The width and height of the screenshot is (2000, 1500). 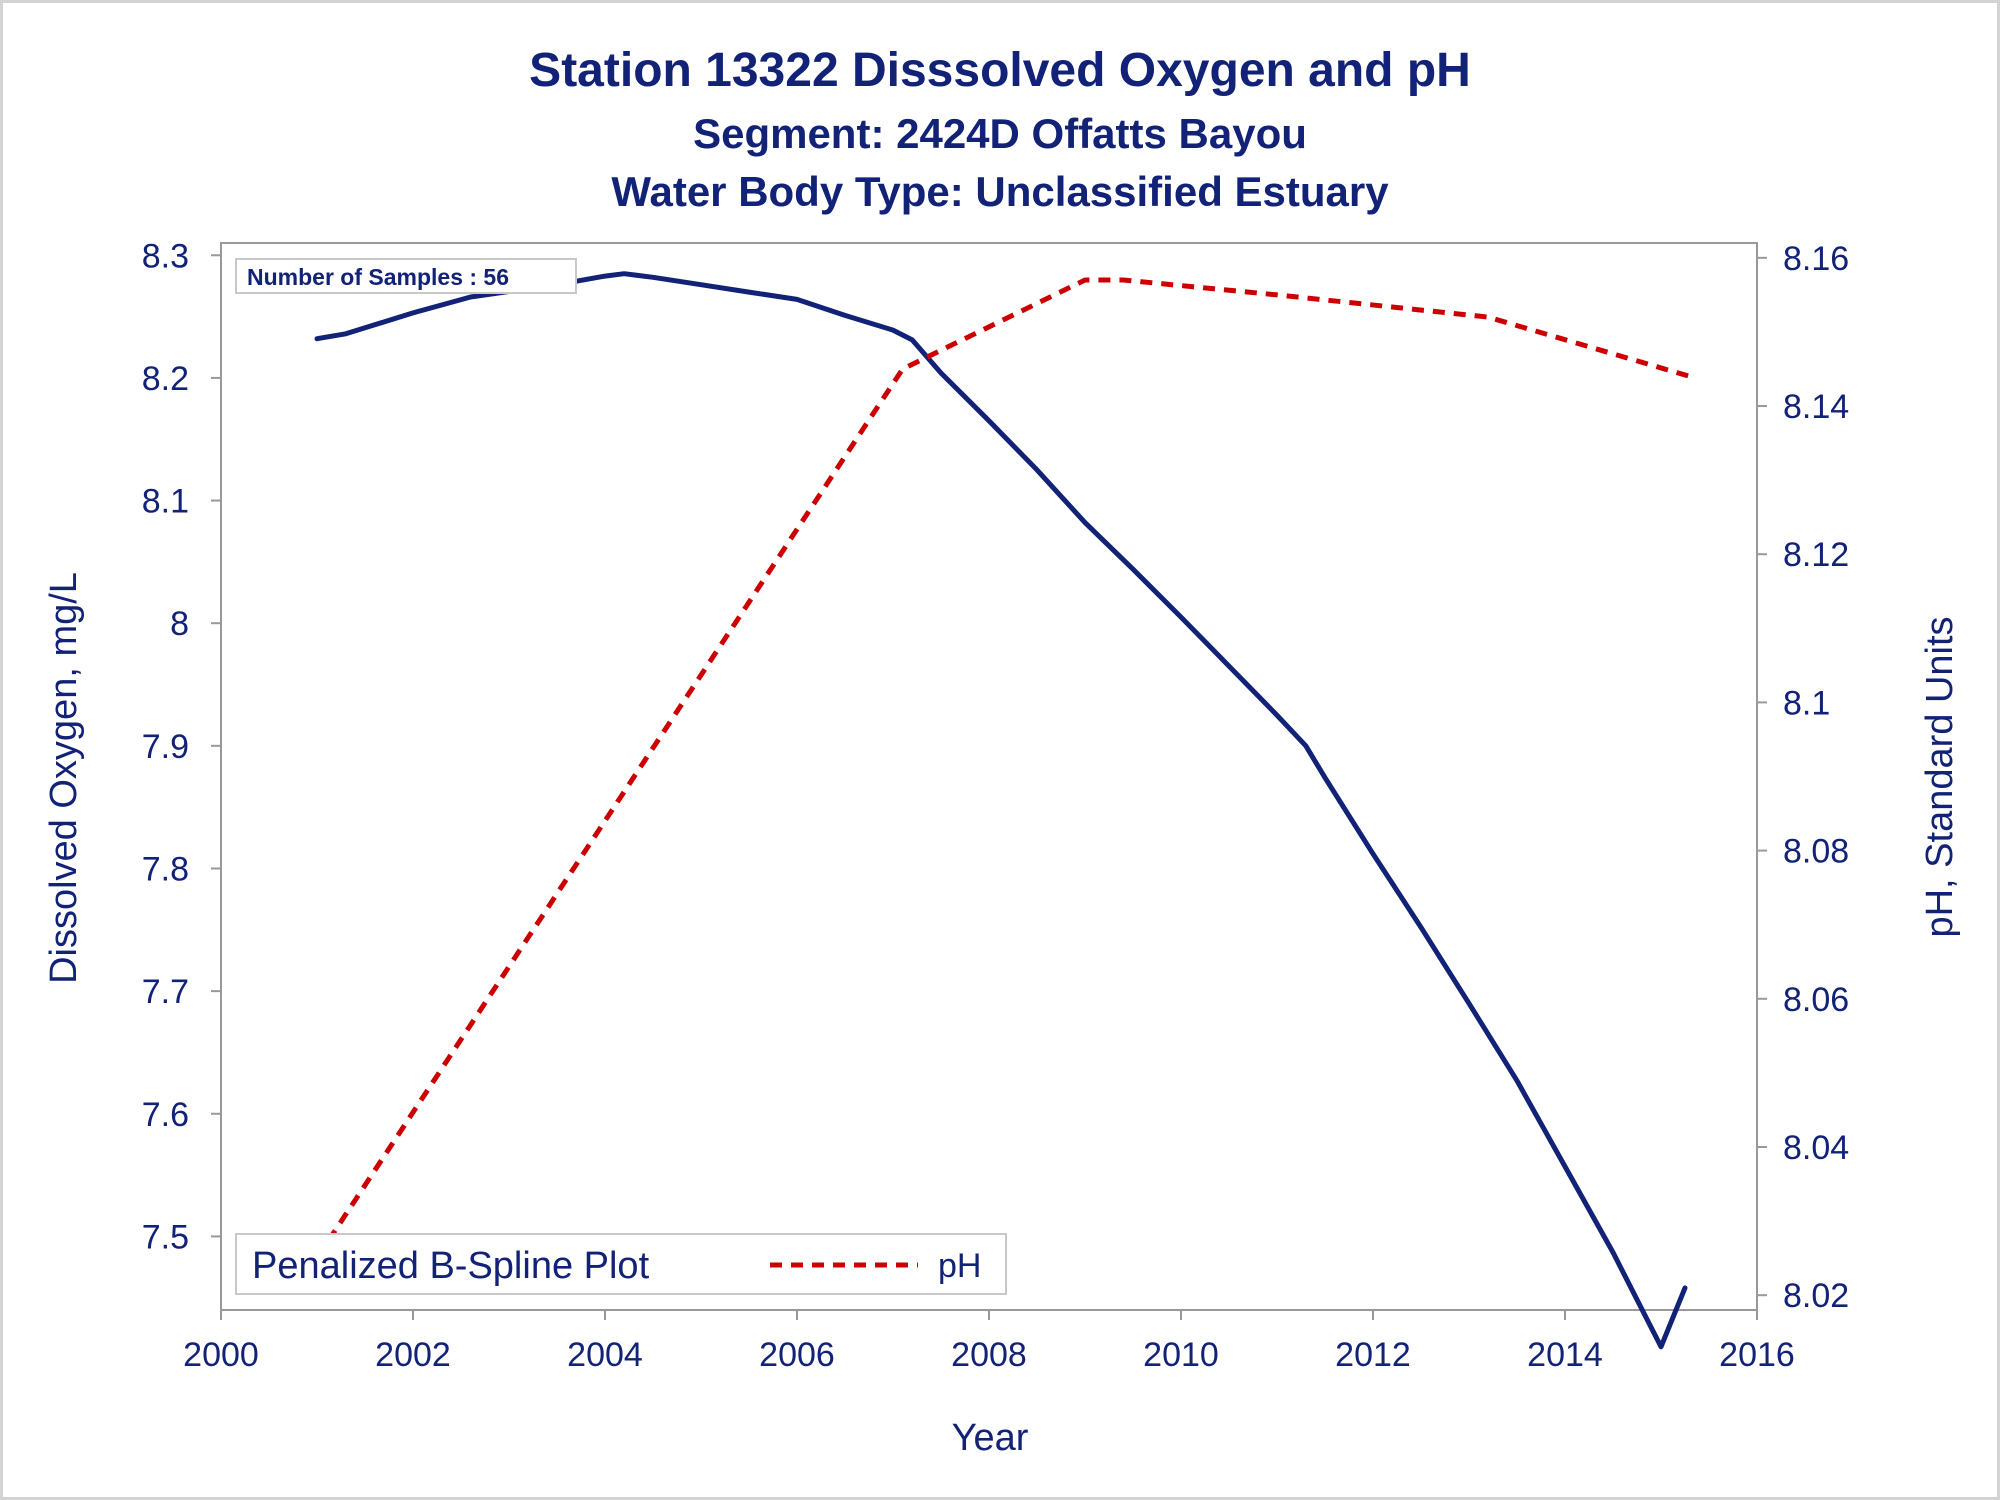 I want to click on sample-count-box, so click(x=406, y=276).